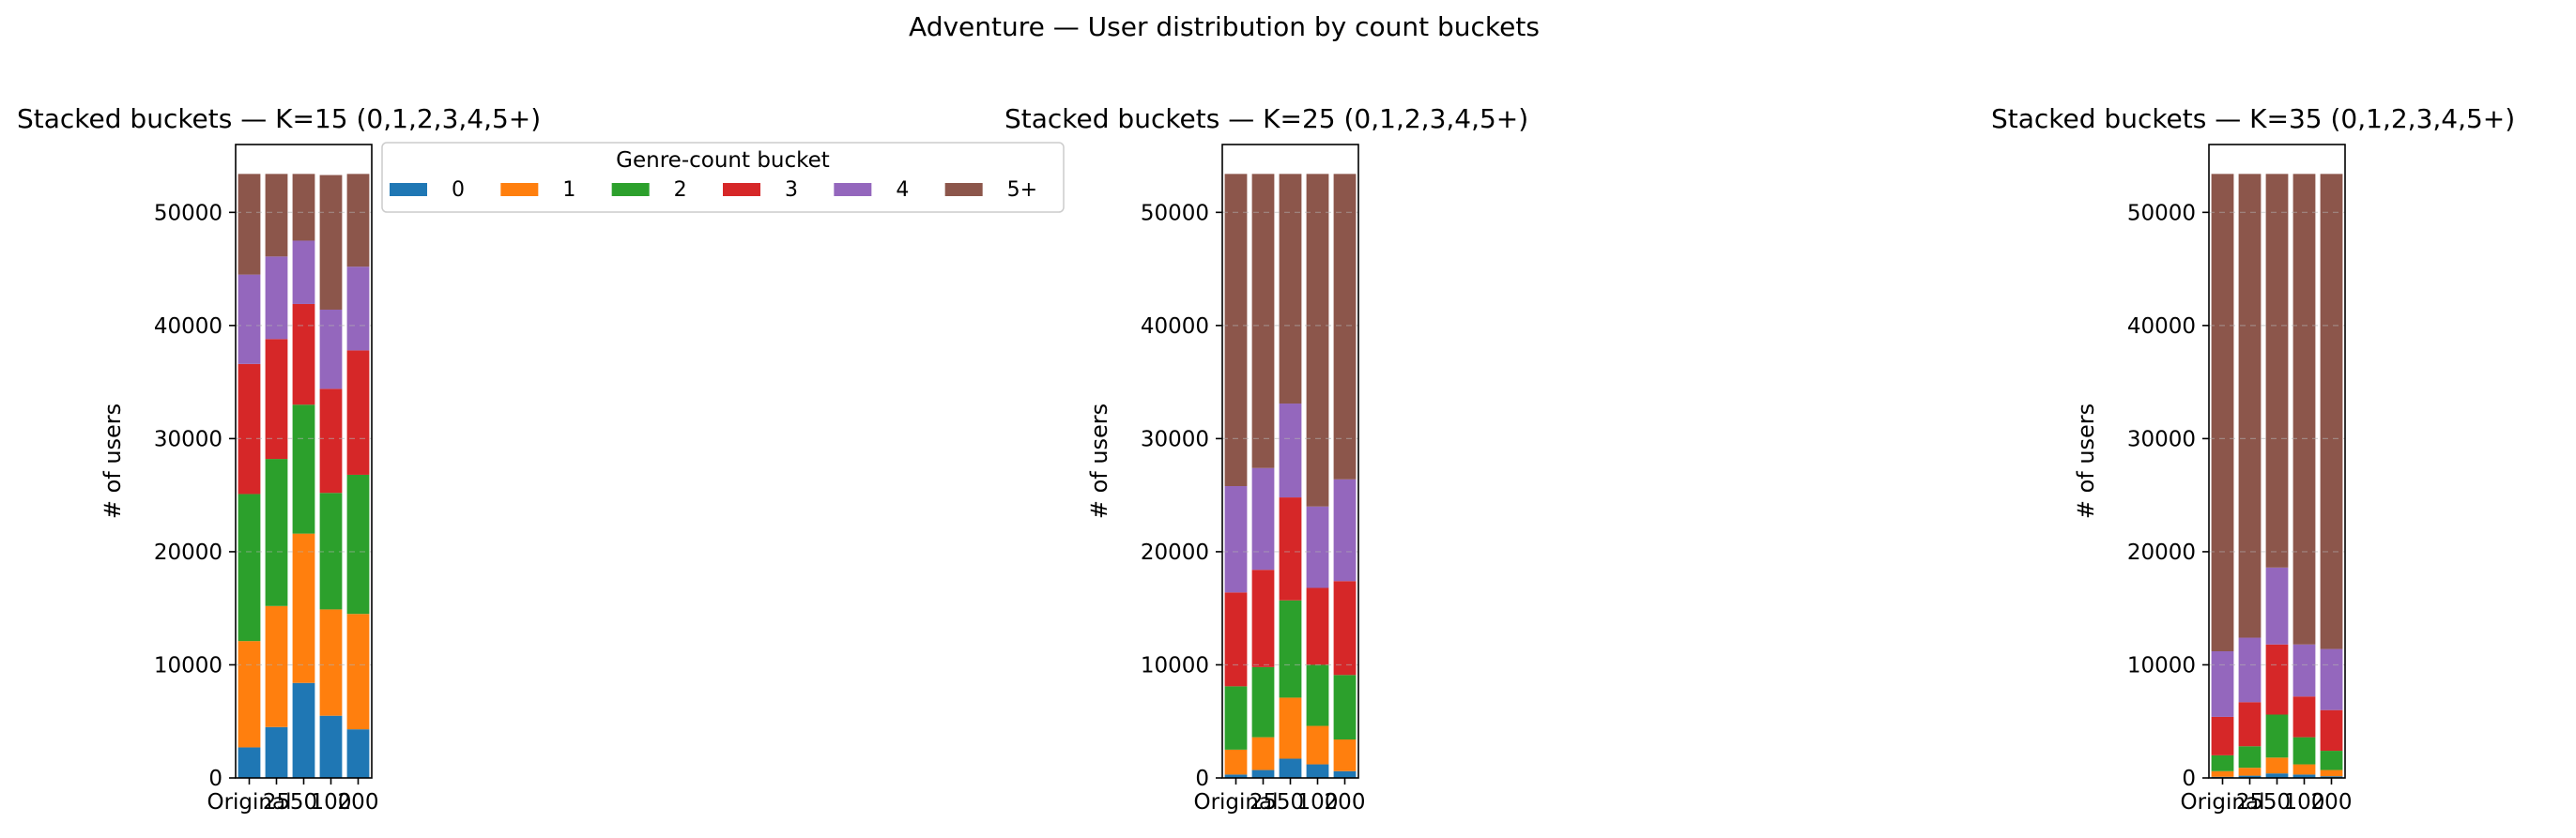 The width and height of the screenshot is (2576, 838). What do you see at coordinates (568, 190) in the screenshot?
I see `legend-entry-1: 1` at bounding box center [568, 190].